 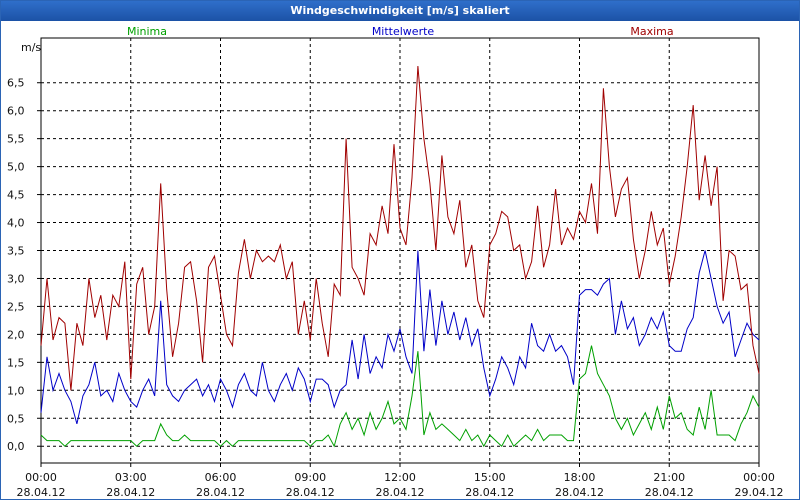 What do you see at coordinates (669, 477) in the screenshot?
I see `x-tick-time-label: 21:00` at bounding box center [669, 477].